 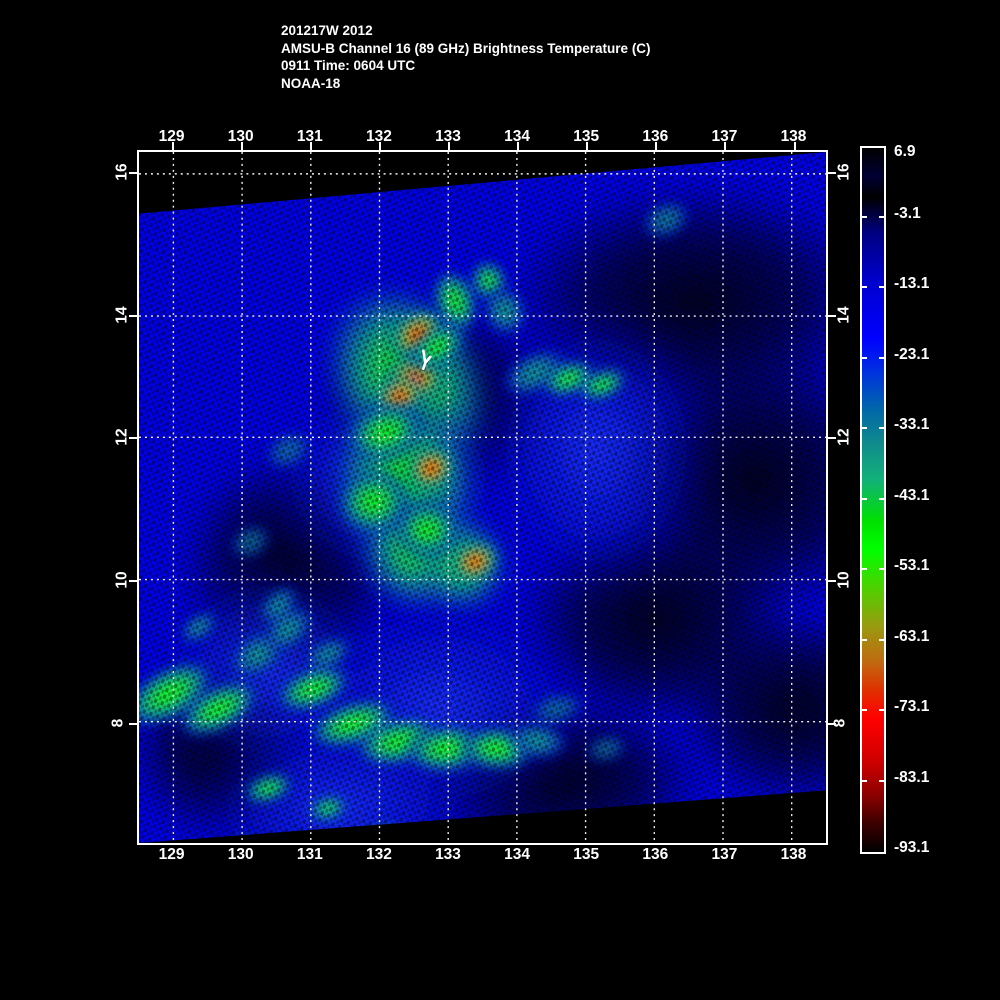 What do you see at coordinates (881, 358) in the screenshot?
I see `colorbar-tick-r--23.1` at bounding box center [881, 358].